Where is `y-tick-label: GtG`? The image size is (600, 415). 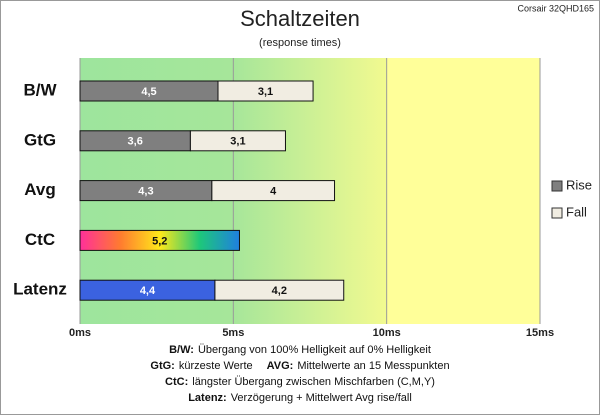 y-tick-label: GtG is located at coordinates (40, 139).